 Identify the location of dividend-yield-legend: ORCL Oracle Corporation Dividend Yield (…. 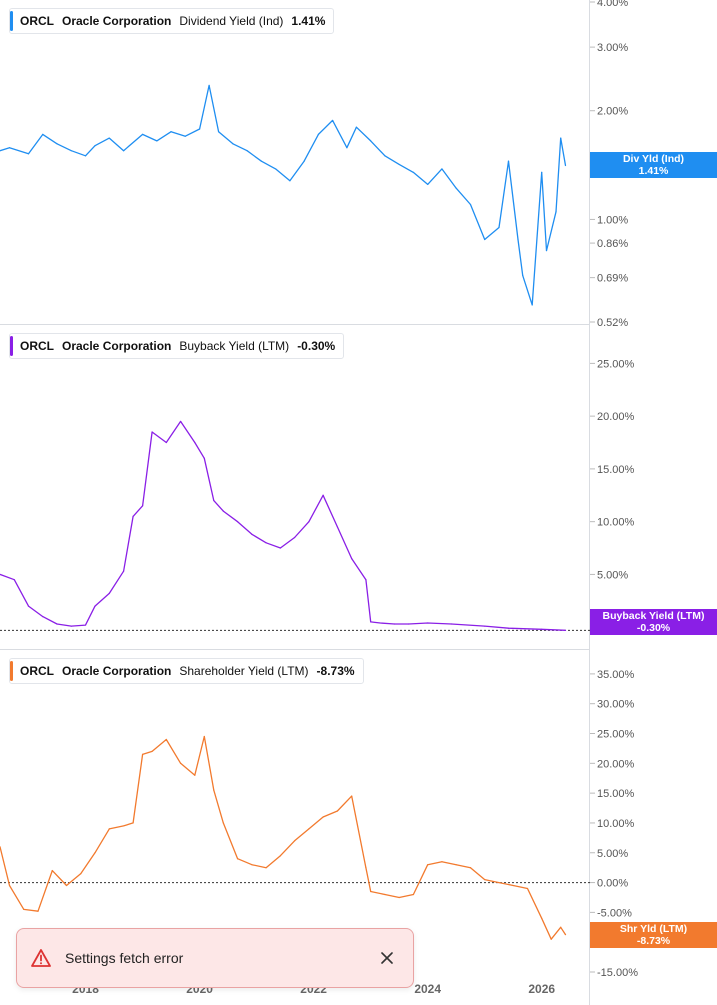
(172, 21).